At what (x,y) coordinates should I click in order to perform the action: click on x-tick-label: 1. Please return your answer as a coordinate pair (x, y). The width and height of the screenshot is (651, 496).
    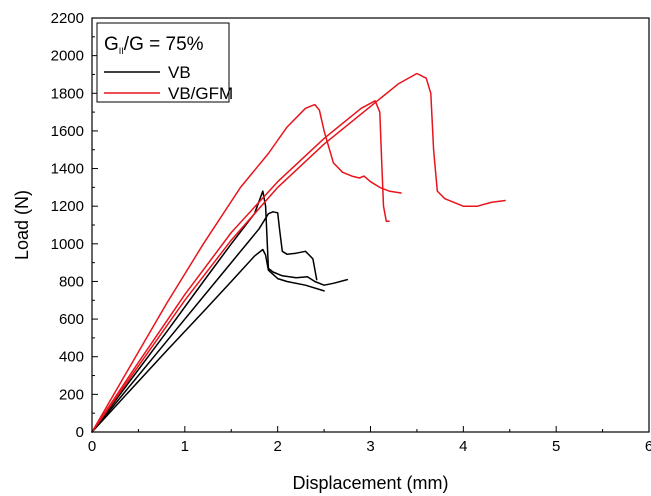
    Looking at the image, I should click on (185, 446).